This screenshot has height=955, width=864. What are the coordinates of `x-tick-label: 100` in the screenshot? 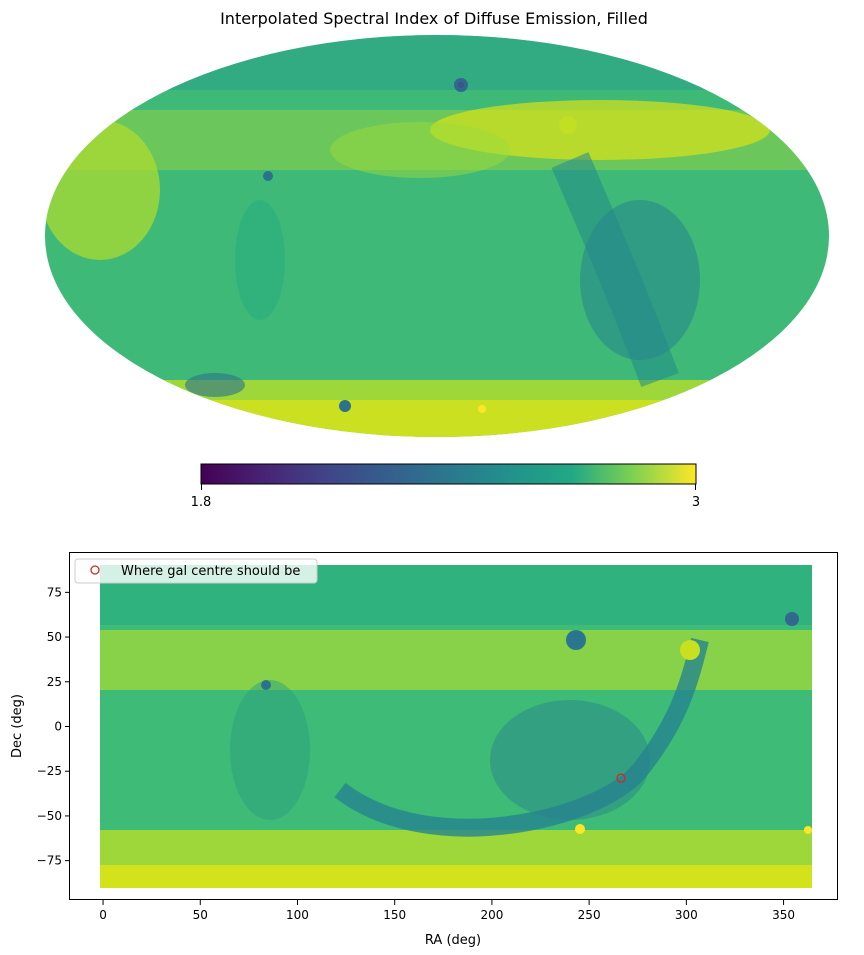 It's located at (297, 915).